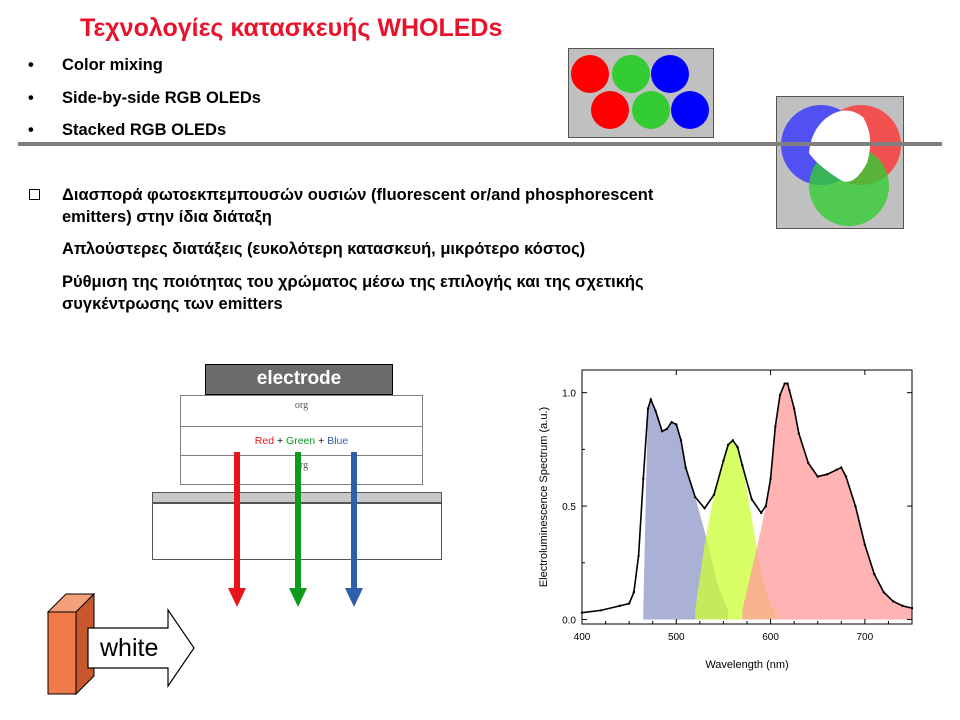 This screenshot has height=720, width=960. I want to click on chart-line-group, so click(747, 498).